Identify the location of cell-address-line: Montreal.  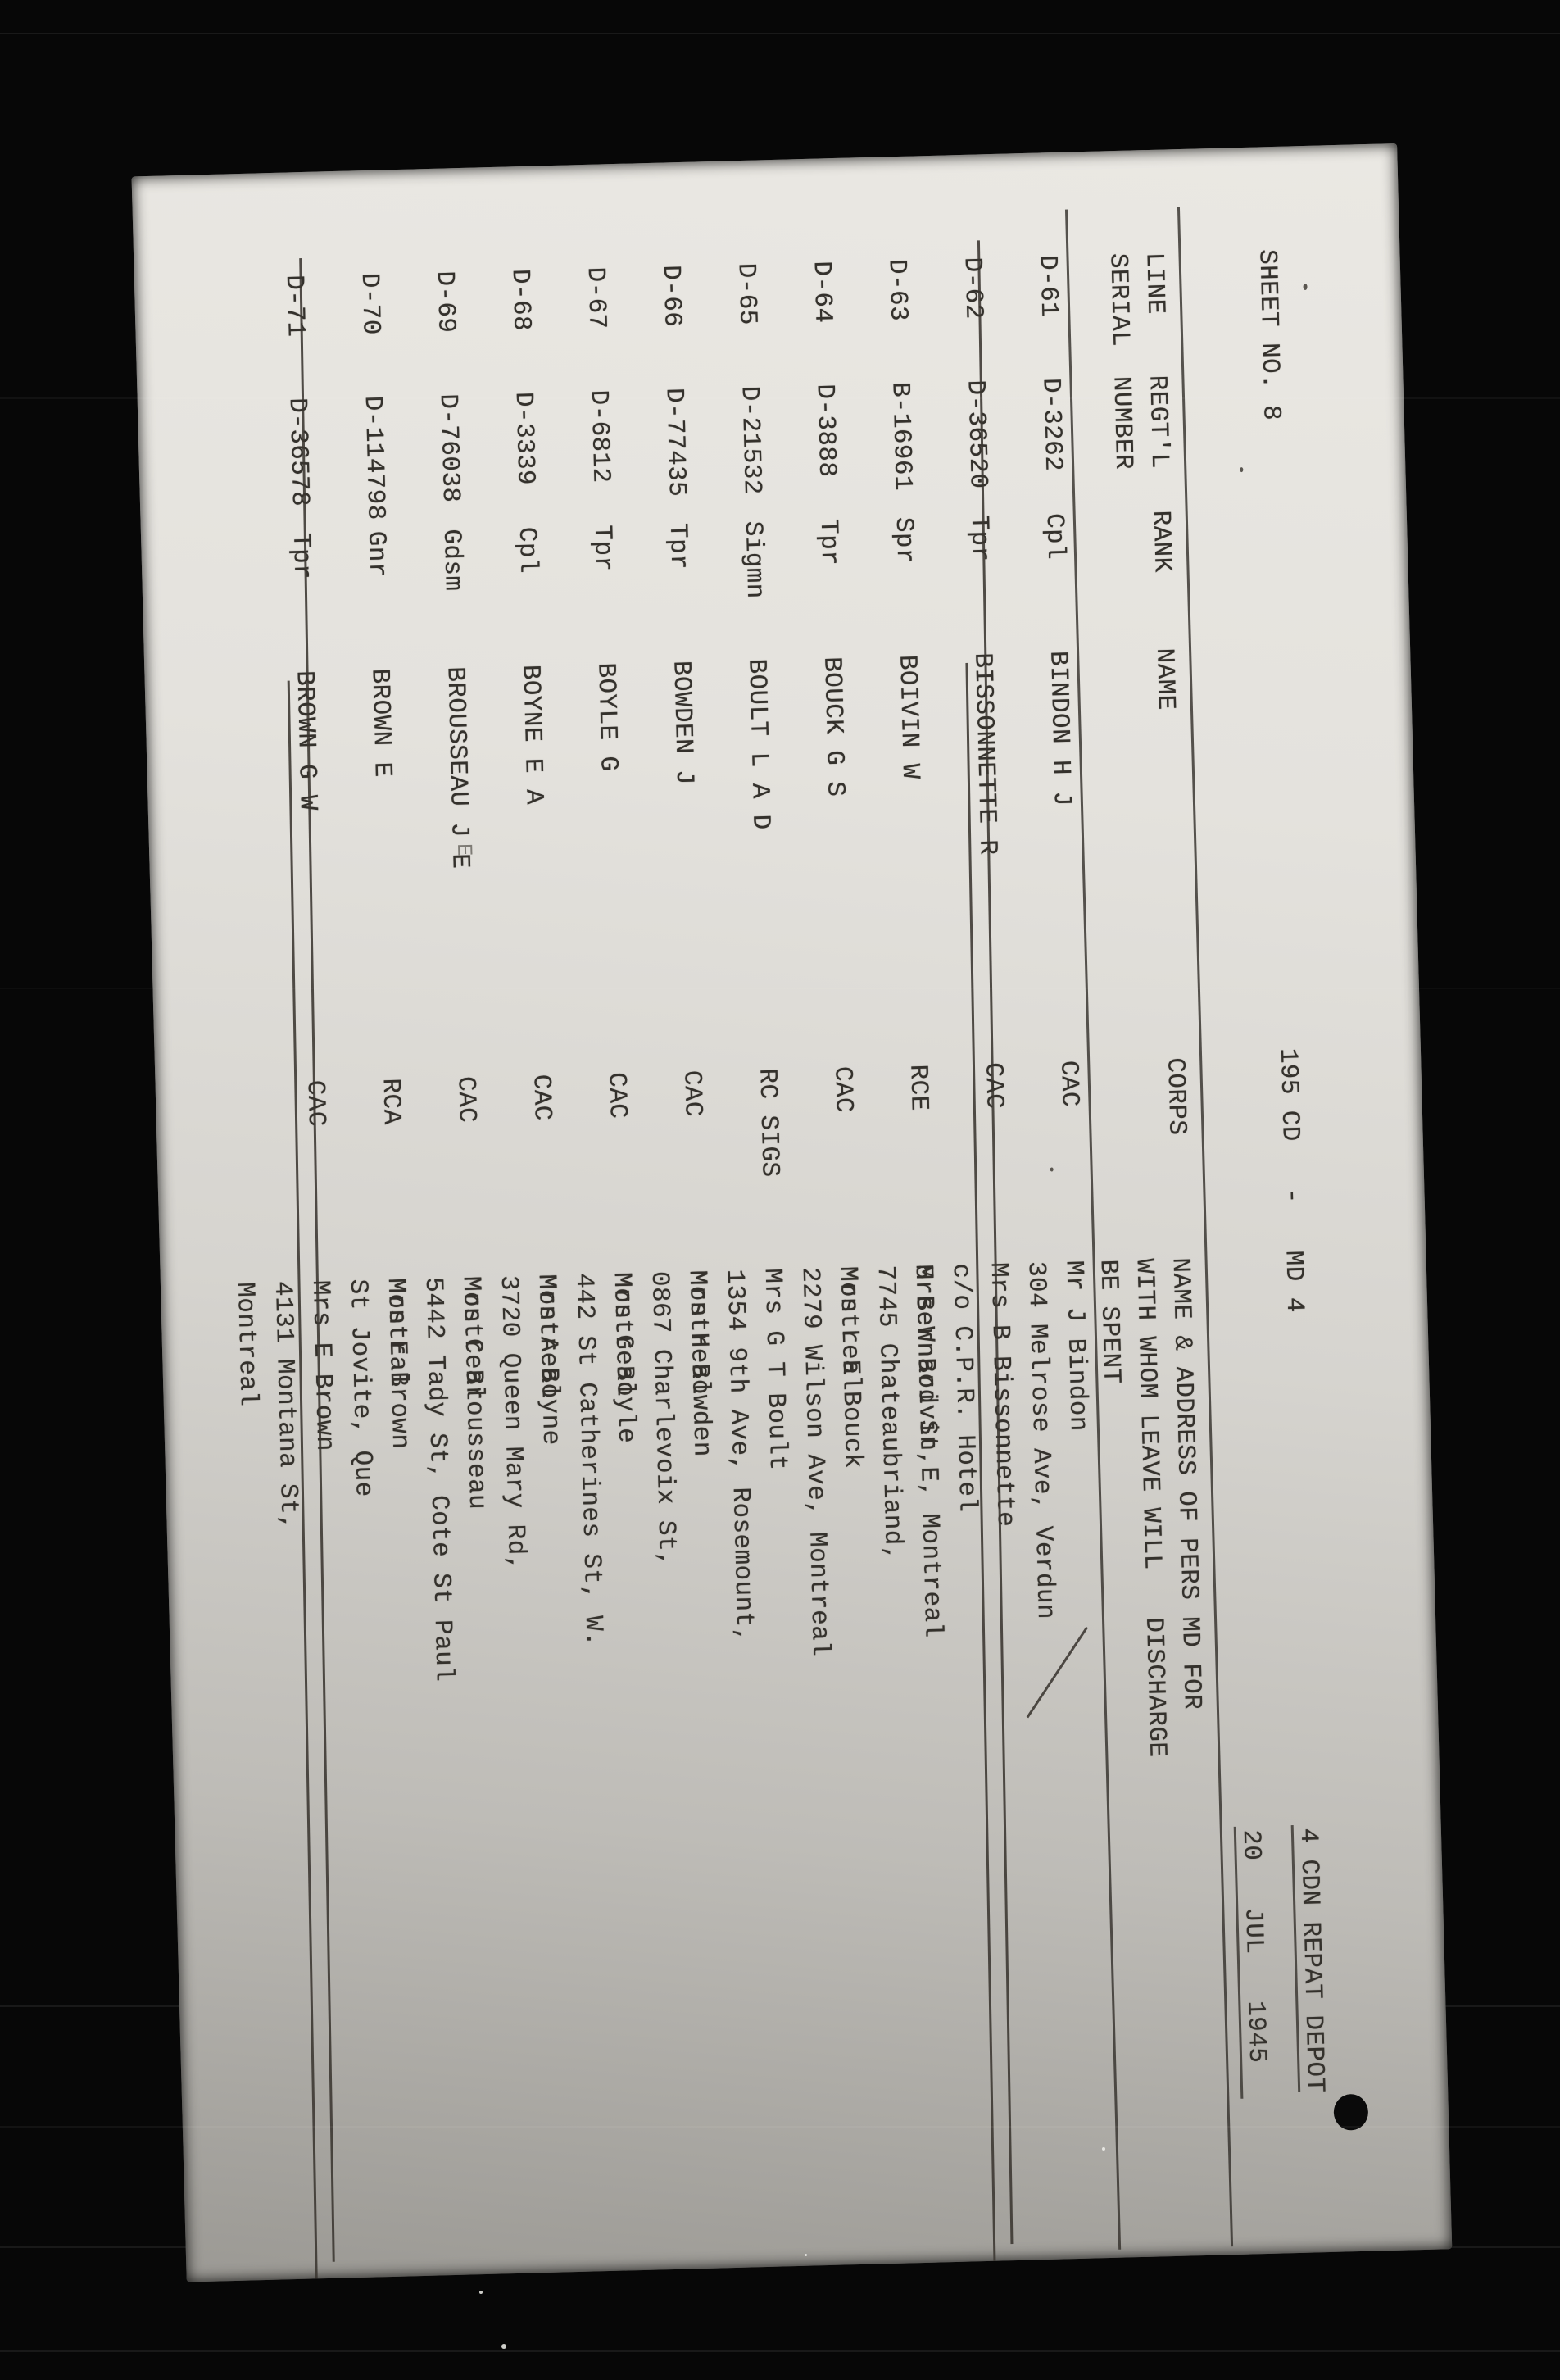
(245, 1344).